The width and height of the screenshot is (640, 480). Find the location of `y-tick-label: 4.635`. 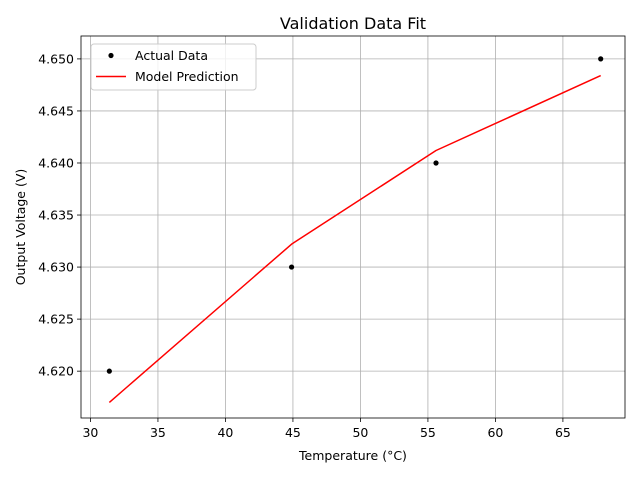

y-tick-label: 4.635 is located at coordinates (56, 215).